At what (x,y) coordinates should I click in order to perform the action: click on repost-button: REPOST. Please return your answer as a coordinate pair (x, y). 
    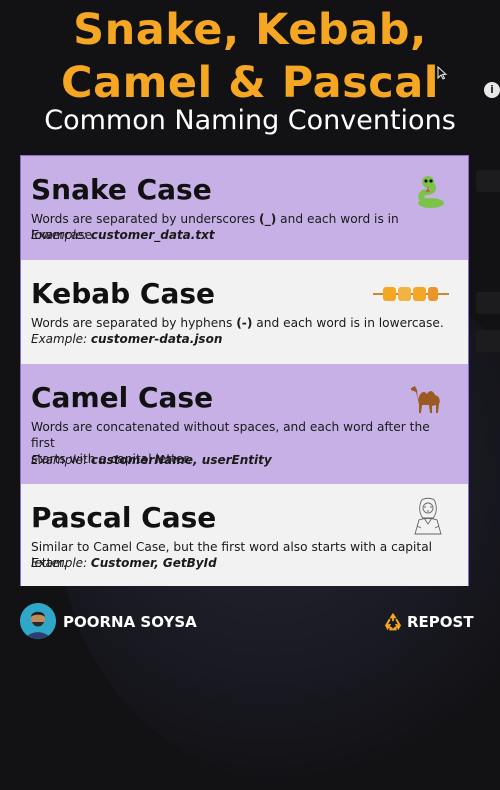
    Looking at the image, I should click on (440, 622).